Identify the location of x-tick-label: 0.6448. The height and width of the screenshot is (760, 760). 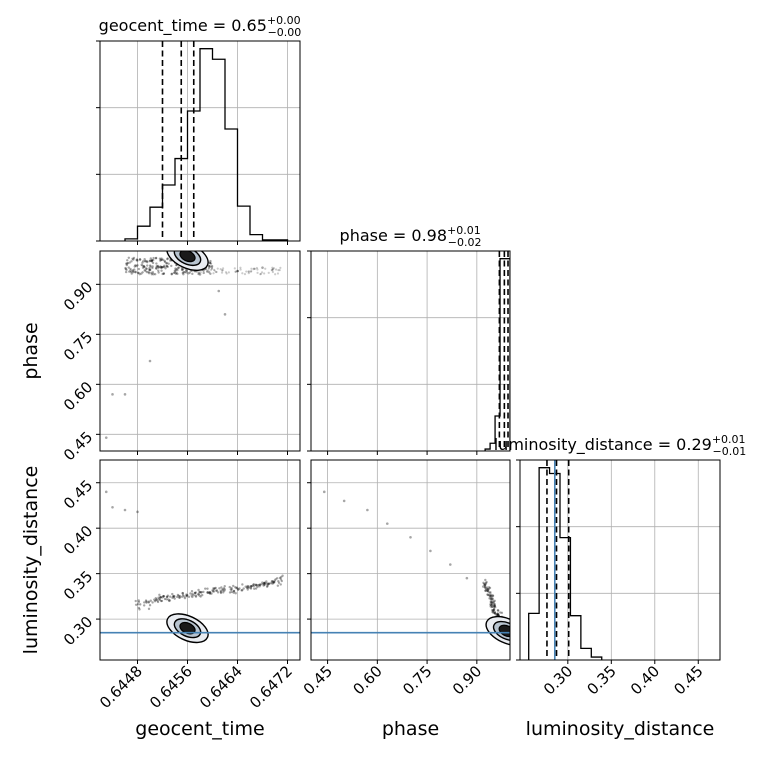
(121, 687).